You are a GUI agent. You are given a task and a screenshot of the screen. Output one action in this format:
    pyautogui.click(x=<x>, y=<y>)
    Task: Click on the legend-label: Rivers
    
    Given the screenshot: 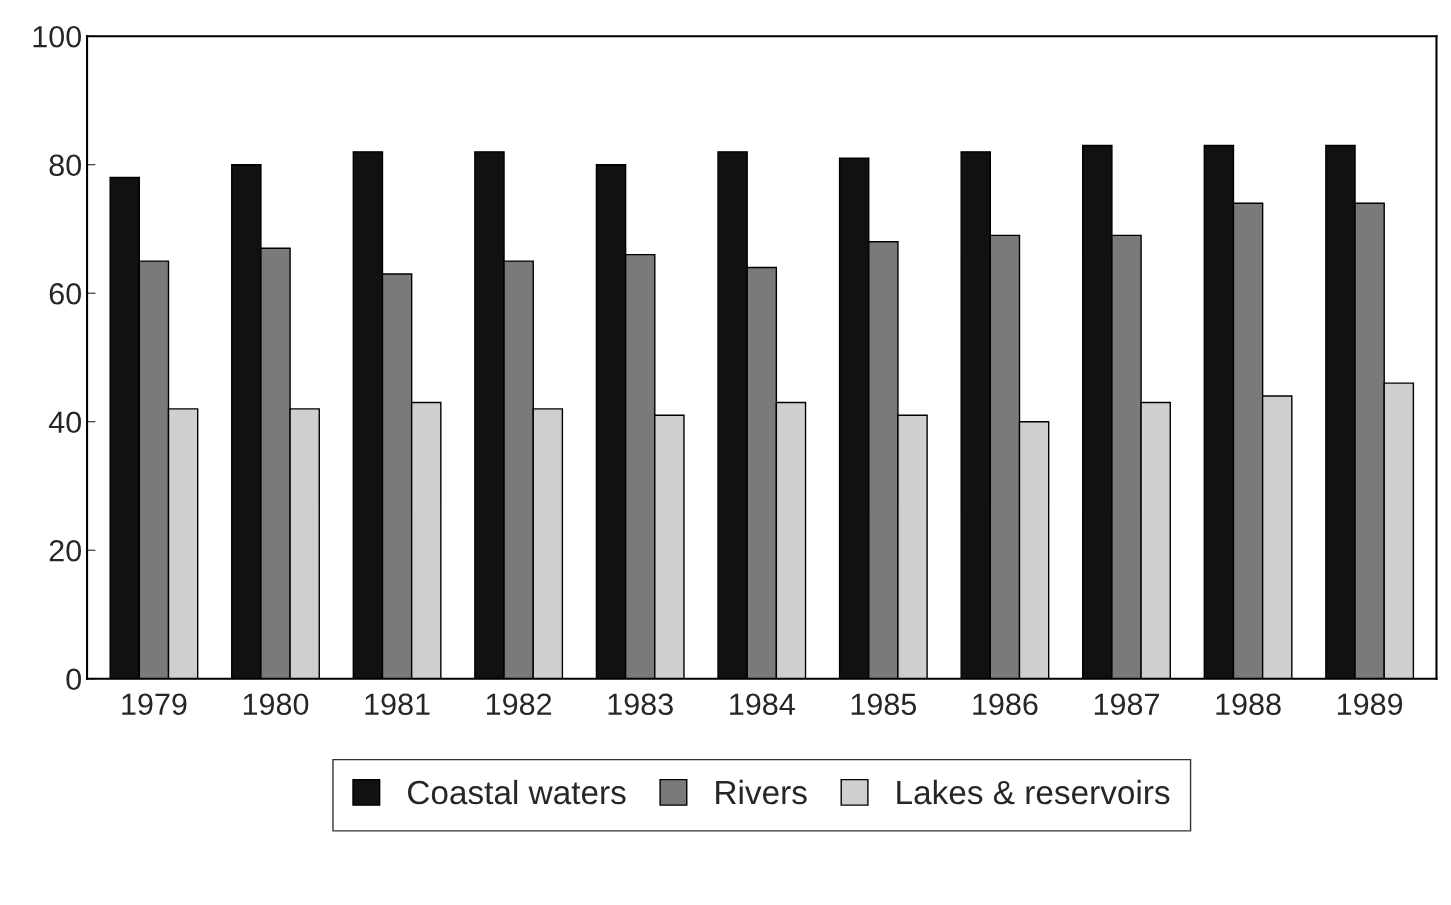 What is the action you would take?
    pyautogui.click(x=761, y=792)
    